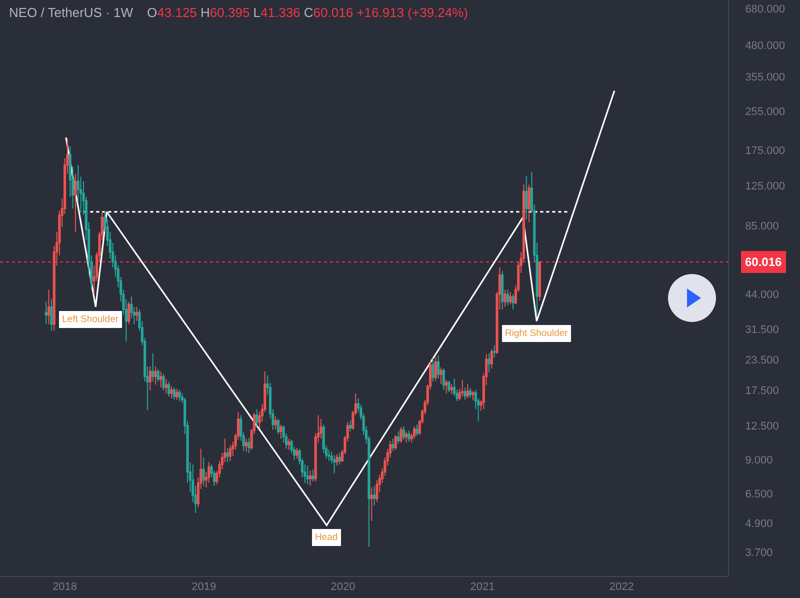 The image size is (800, 598). Describe the element at coordinates (759, 460) in the screenshot. I see `y-tick-label: 9.000` at that location.